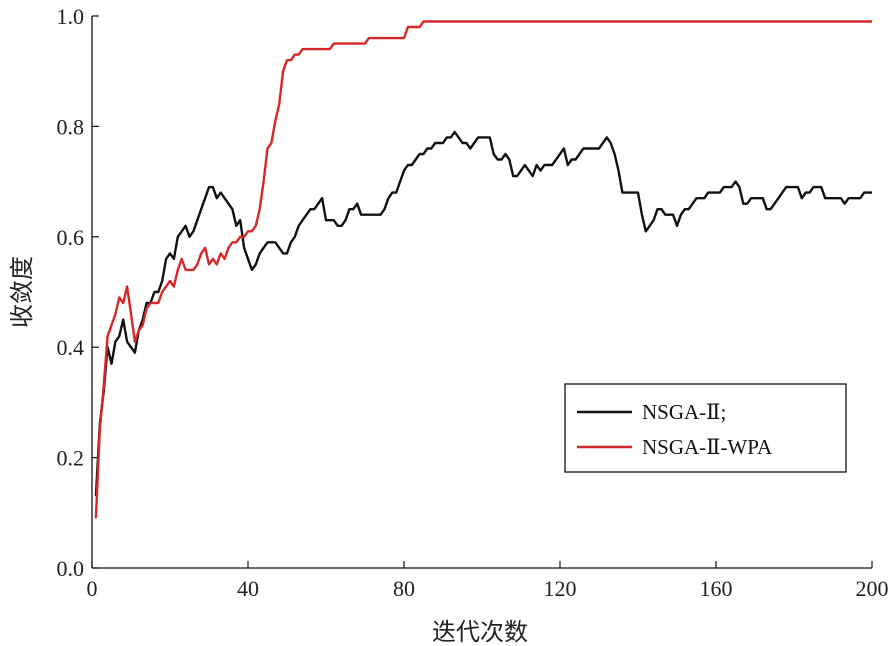 Image resolution: width=895 pixels, height=646 pixels. Describe the element at coordinates (71, 16) in the screenshot. I see `y-tick-label: 1.0` at that location.